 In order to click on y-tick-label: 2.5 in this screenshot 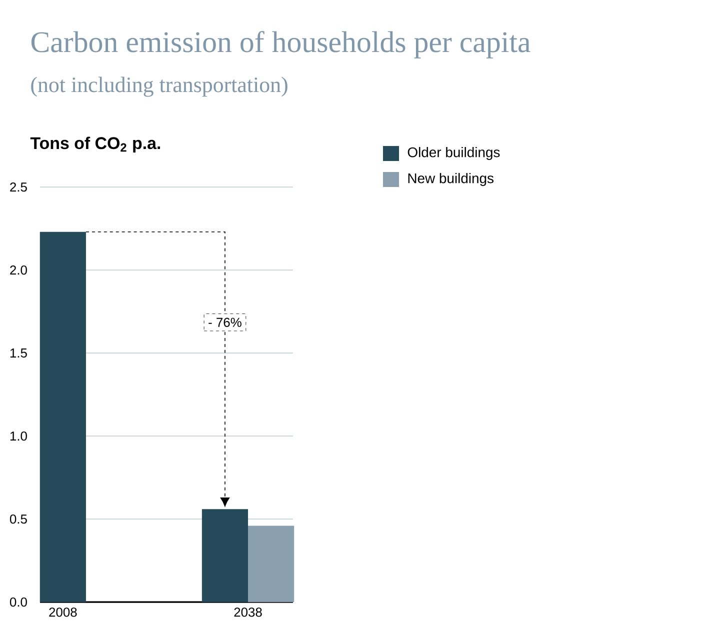, I will do `click(18, 187)`.